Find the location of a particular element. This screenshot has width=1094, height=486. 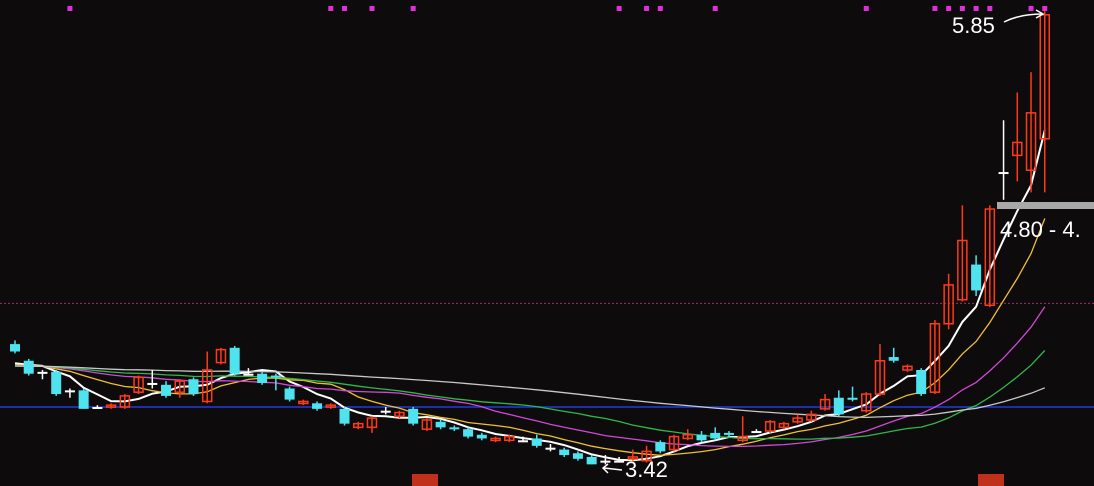

bottom-tag-right is located at coordinates (991, 480).